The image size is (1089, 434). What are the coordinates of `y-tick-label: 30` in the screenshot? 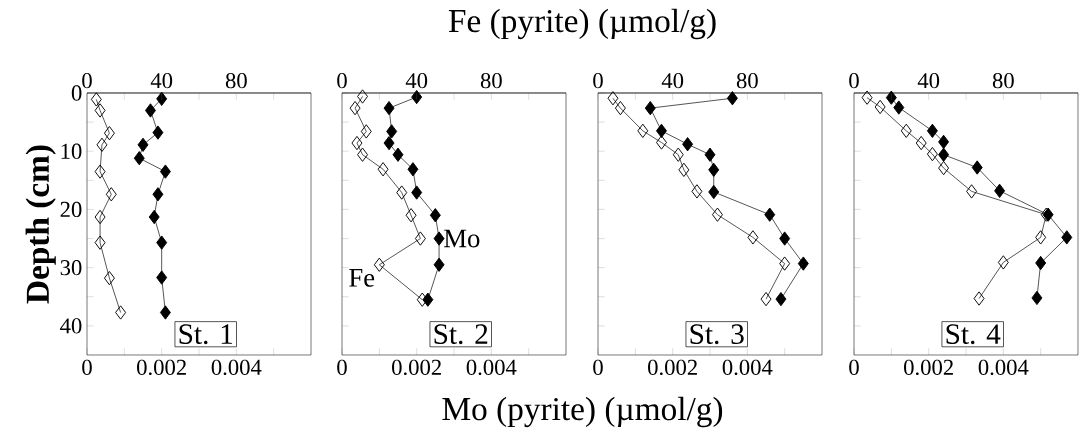 It's located at (71, 268).